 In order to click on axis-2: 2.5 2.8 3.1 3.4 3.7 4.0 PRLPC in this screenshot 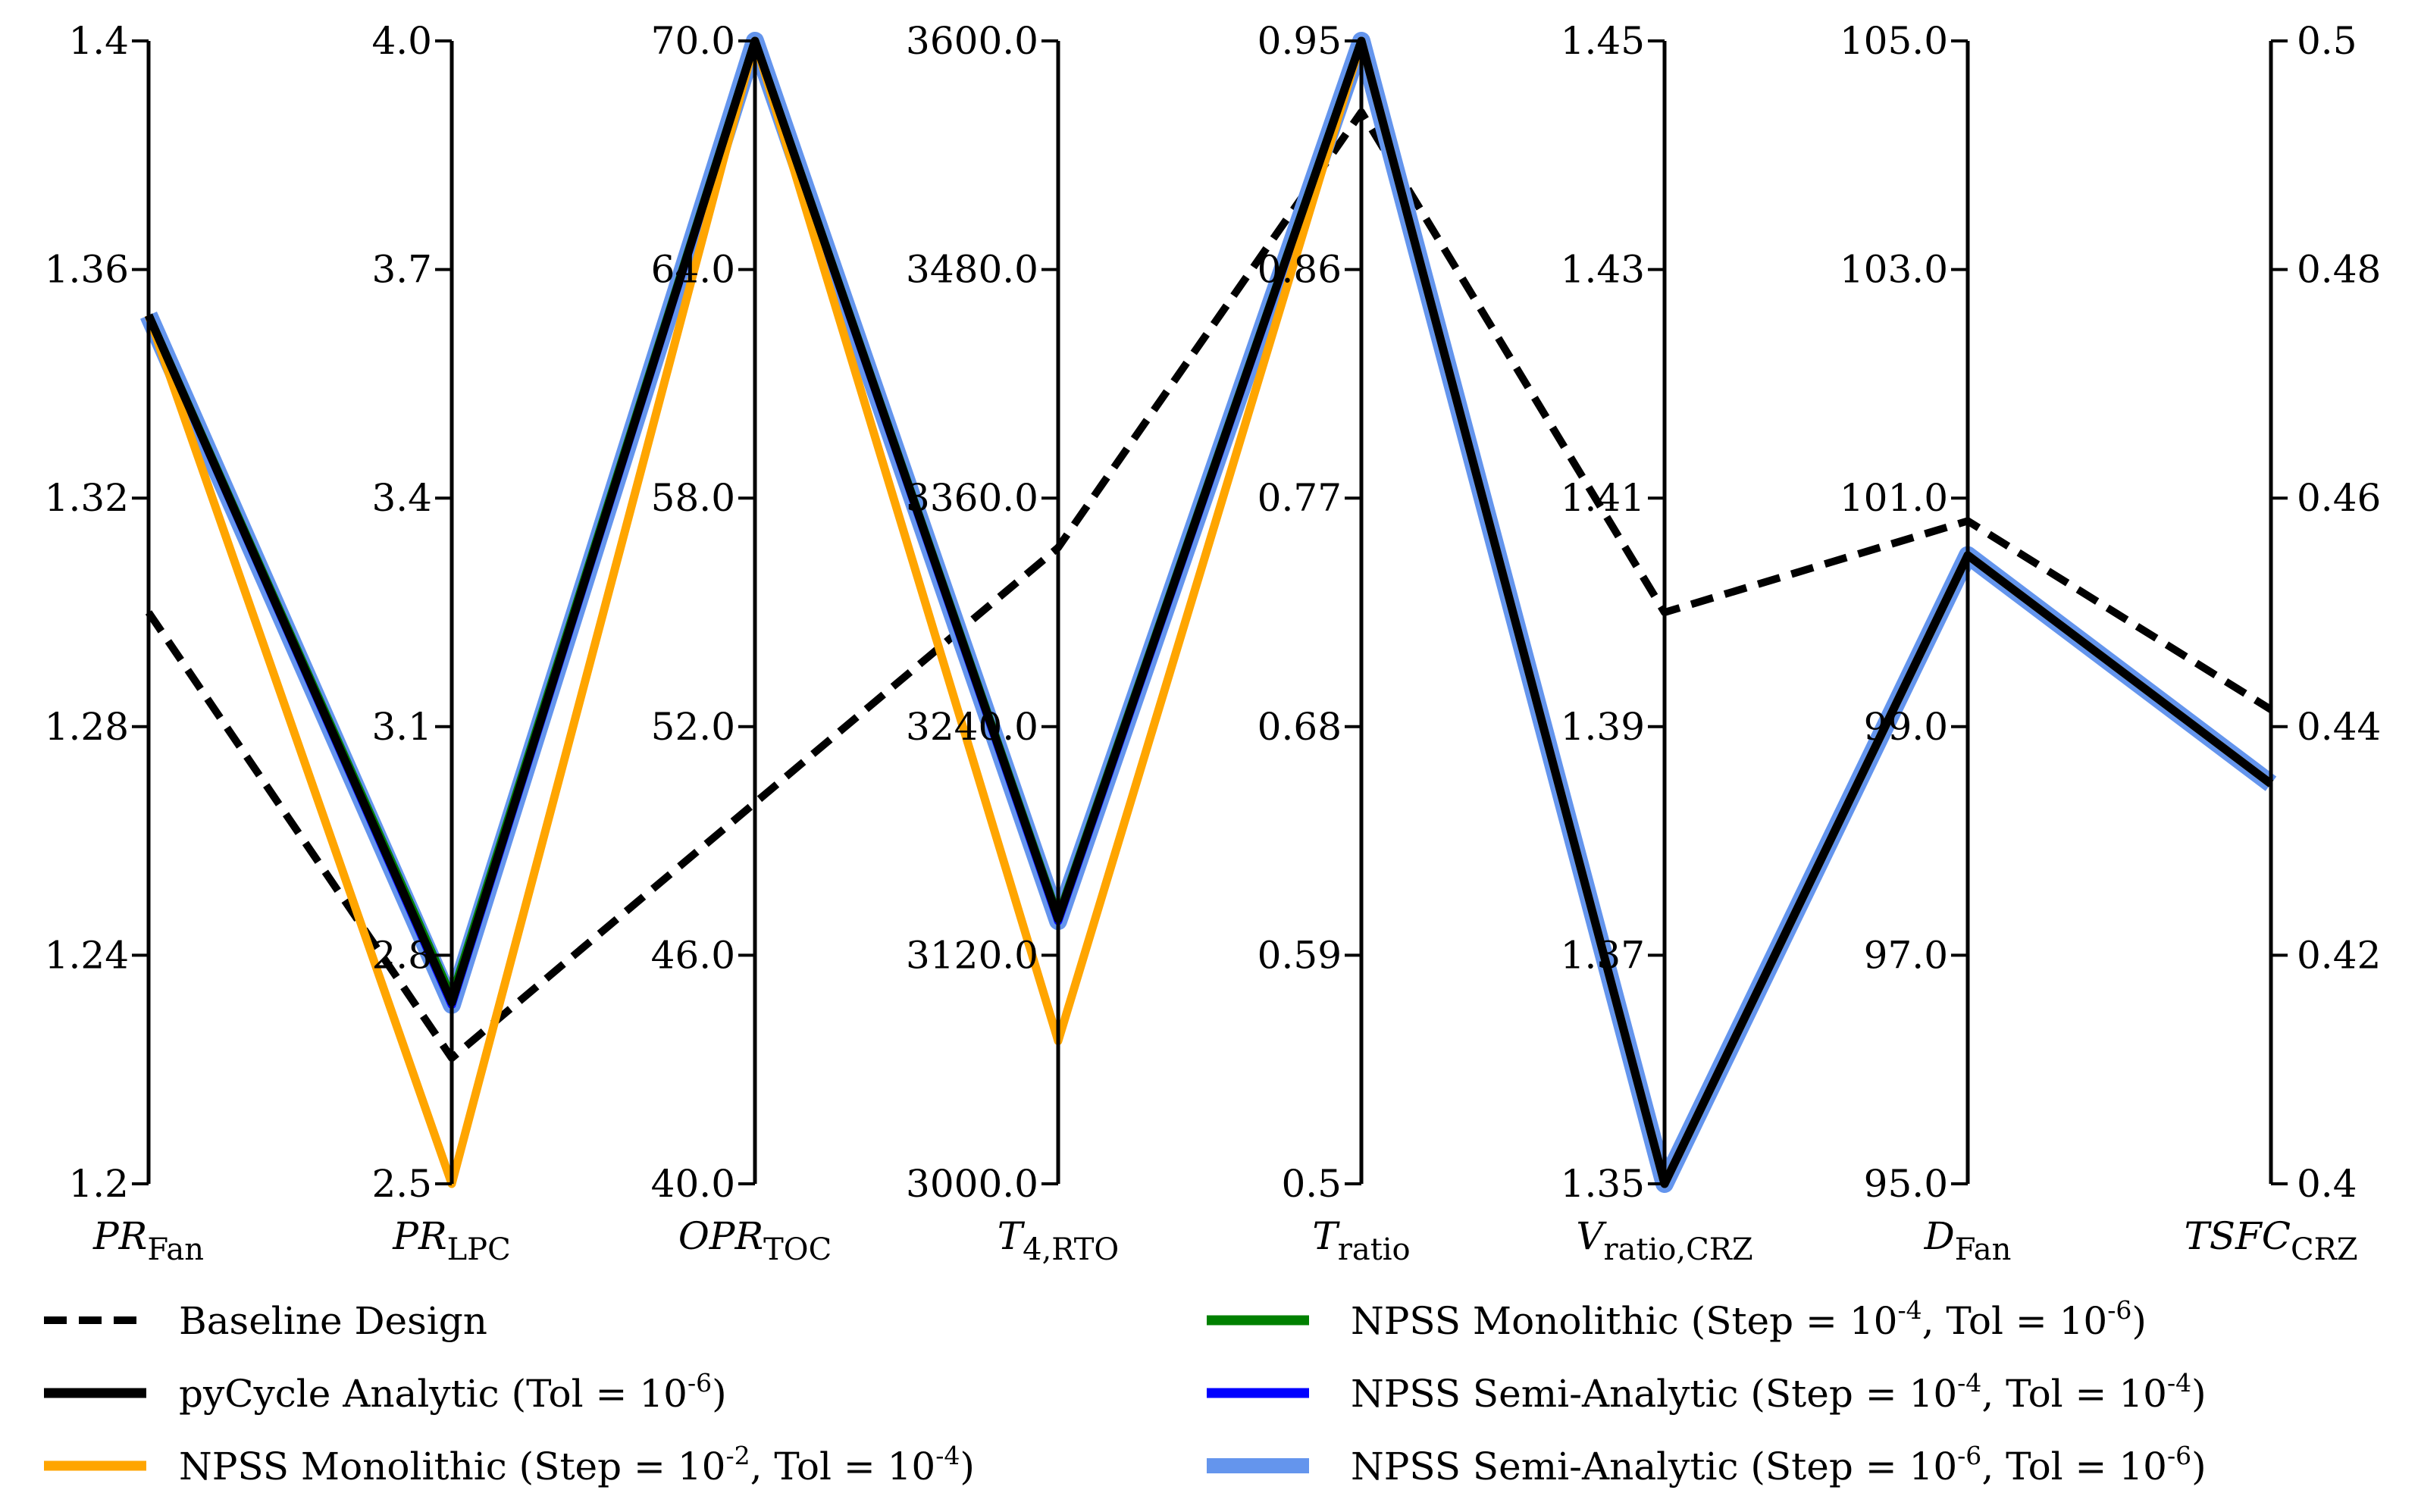, I will do `click(440, 643)`.